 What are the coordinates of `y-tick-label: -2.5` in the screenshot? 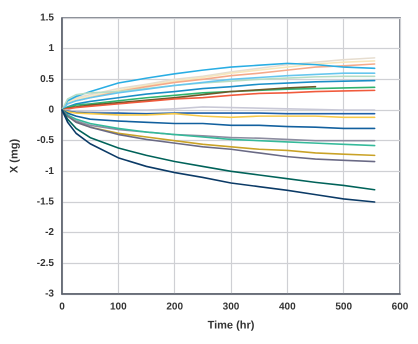 It's located at (45, 263).